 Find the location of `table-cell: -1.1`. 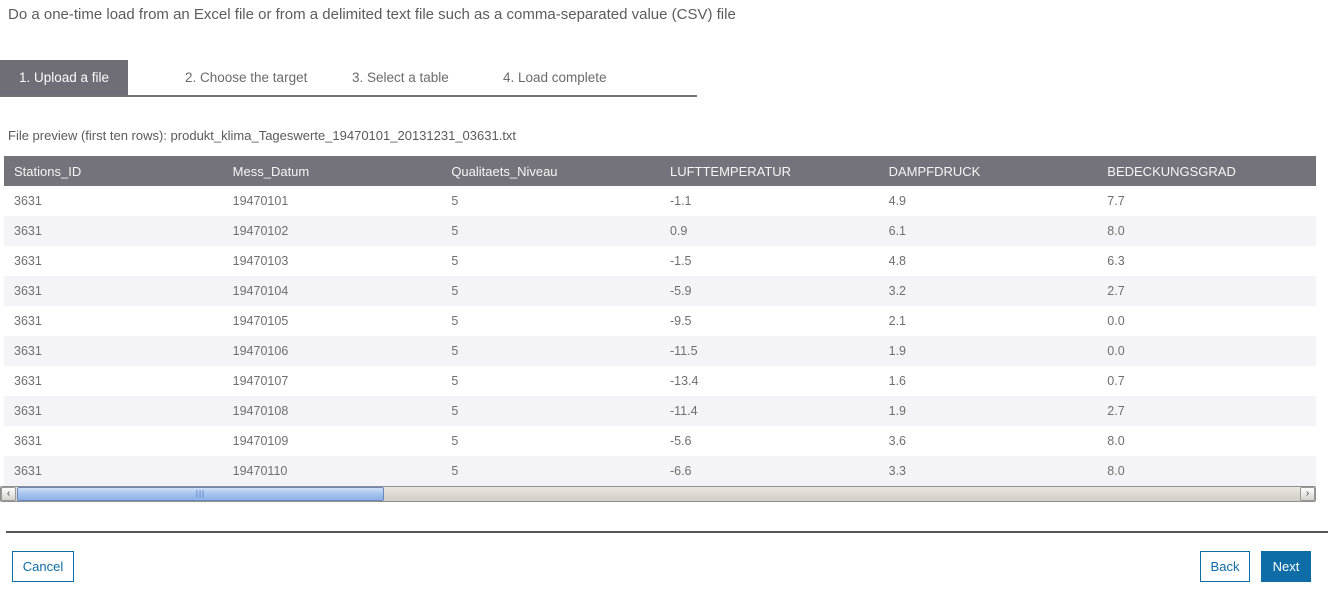

table-cell: -1.1 is located at coordinates (680, 201).